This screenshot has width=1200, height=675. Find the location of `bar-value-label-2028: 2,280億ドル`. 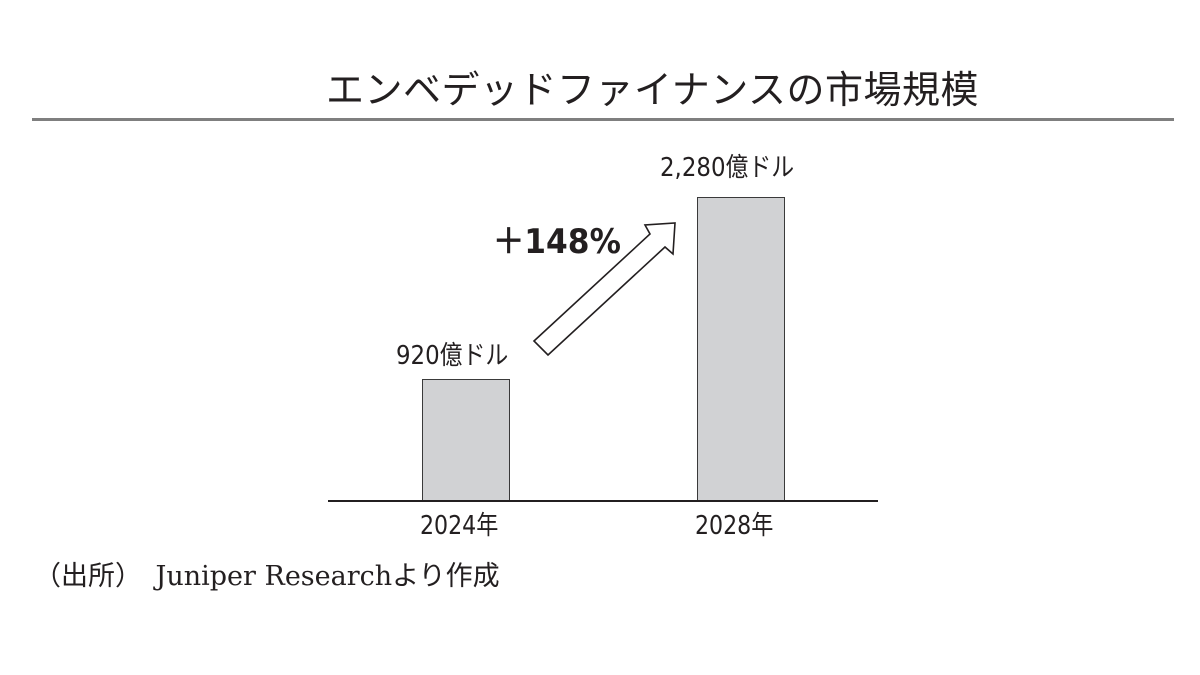

bar-value-label-2028: 2,280億ドル is located at coordinates (727, 168).